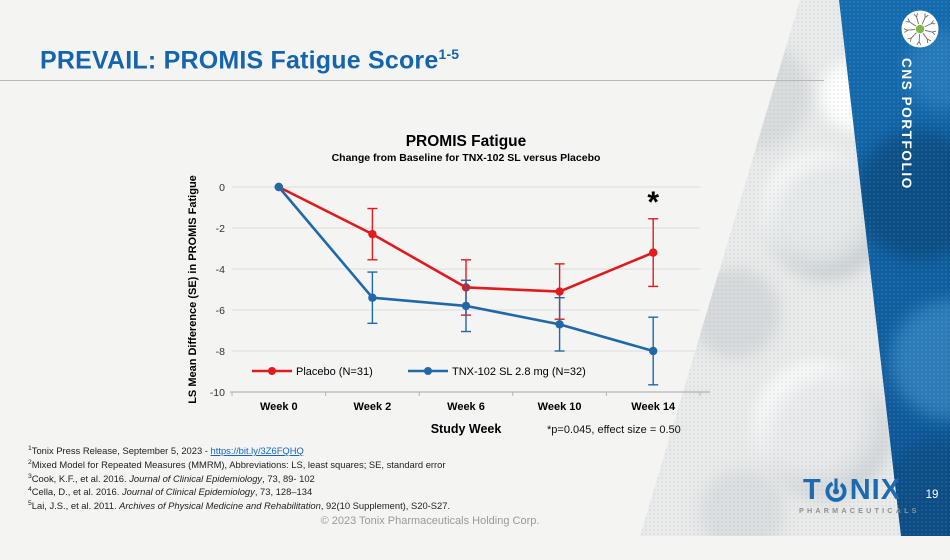 The width and height of the screenshot is (950, 560). Describe the element at coordinates (373, 407) in the screenshot. I see `svg-text: Week 2` at that location.